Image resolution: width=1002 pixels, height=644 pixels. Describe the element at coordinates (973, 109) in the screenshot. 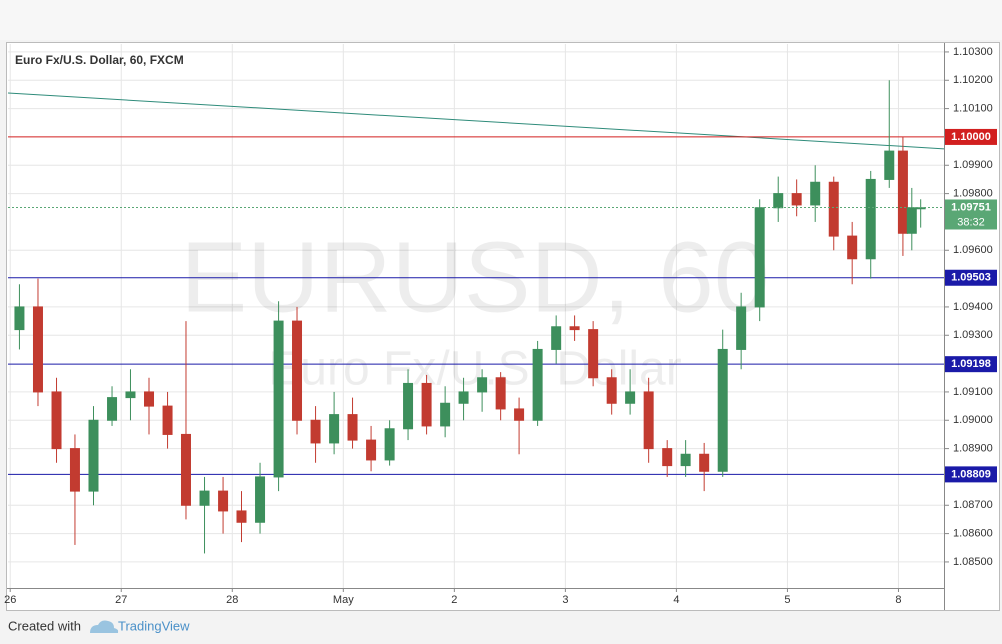

I see `y-tick-label: 1.10100` at that location.